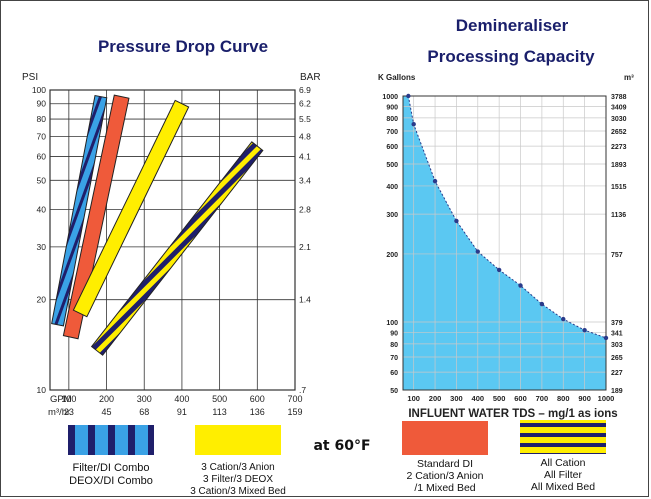 This screenshot has width=651, height=499. I want to click on left-x-tick-m3: 23, so click(69, 412).